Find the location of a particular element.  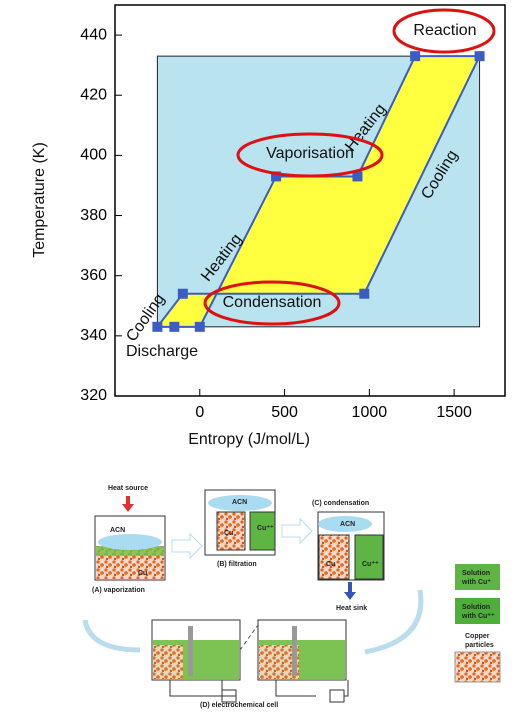

x-tick-label: 1500 is located at coordinates (454, 412).